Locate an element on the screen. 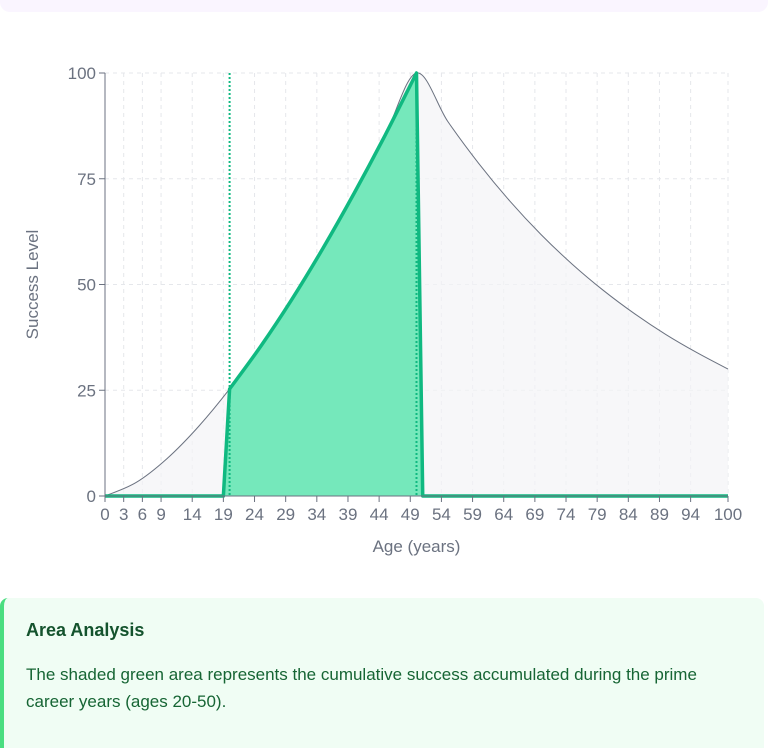 Image resolution: width=783 pixels, height=748 pixels. x-tick-label: 14 is located at coordinates (192, 514).